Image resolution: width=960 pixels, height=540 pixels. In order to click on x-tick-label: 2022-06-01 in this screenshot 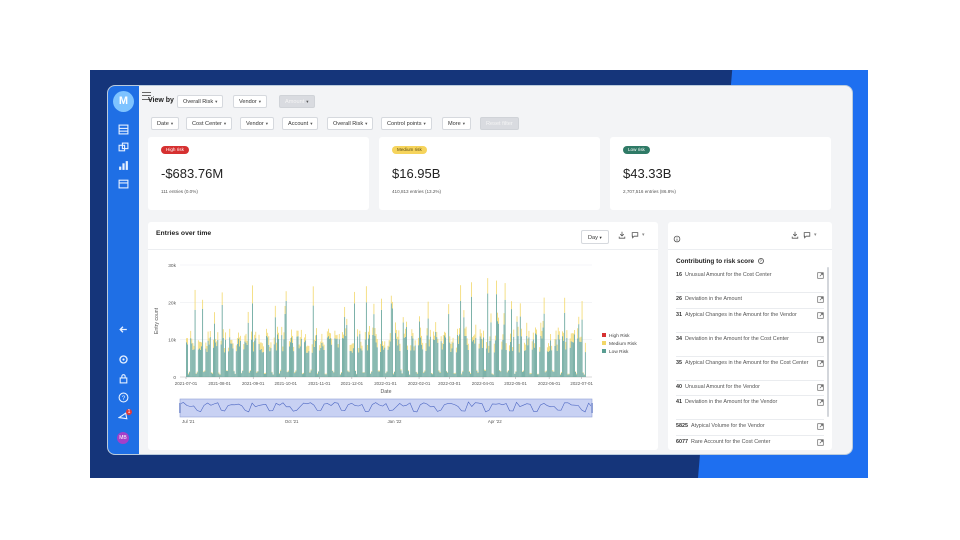, I will do `click(549, 383)`.